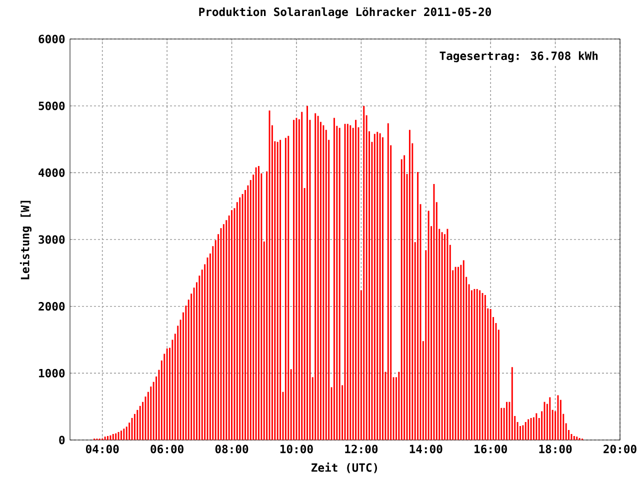  Describe the element at coordinates (62, 440) in the screenshot. I see `y-tick-label: 0` at that location.